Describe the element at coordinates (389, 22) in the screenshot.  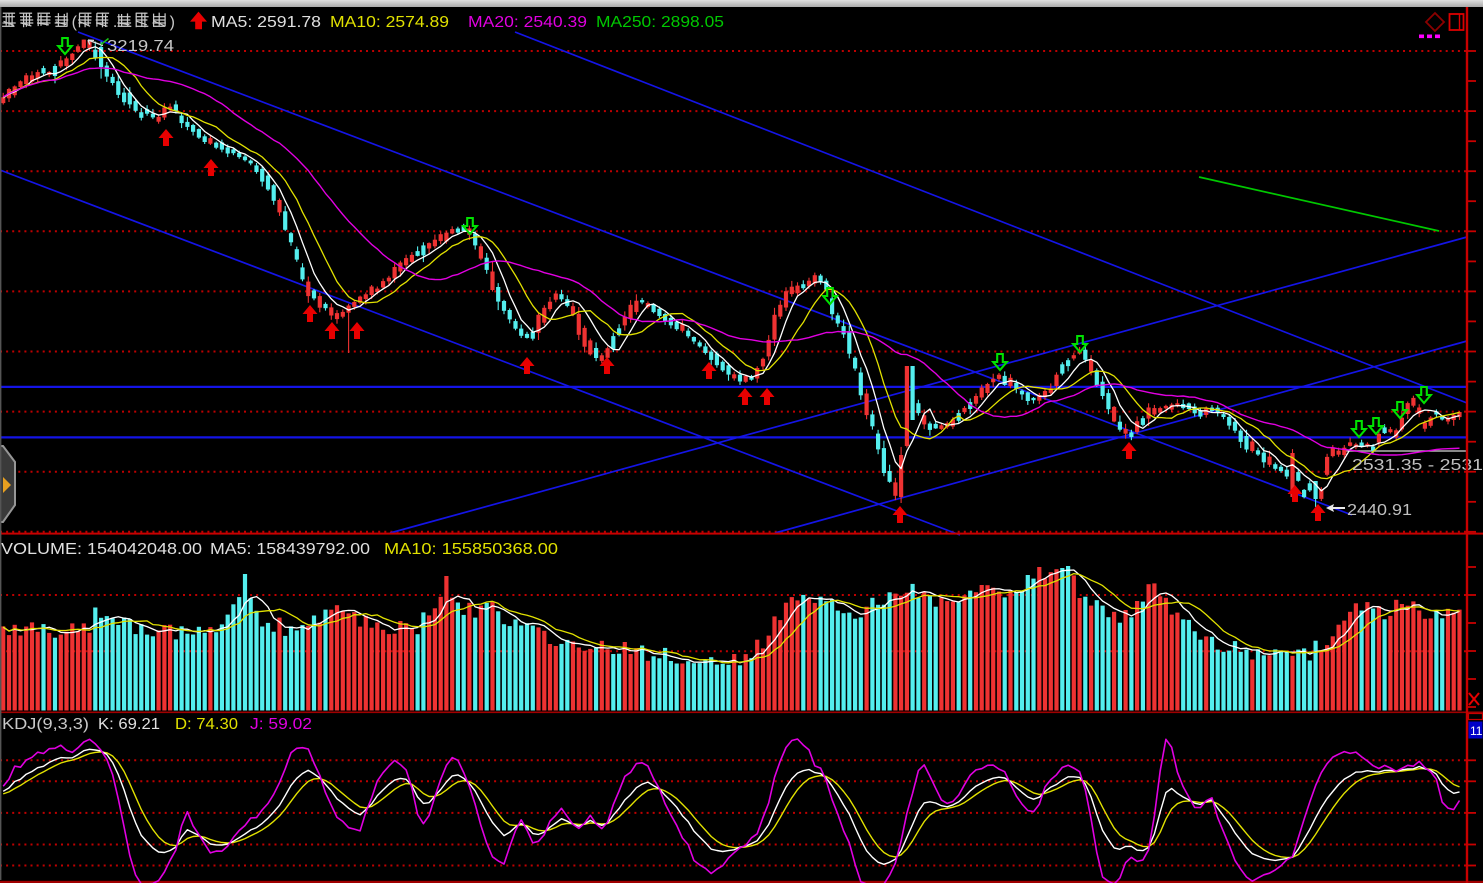
I see `svg-text: MA10: 2574.89` at that location.